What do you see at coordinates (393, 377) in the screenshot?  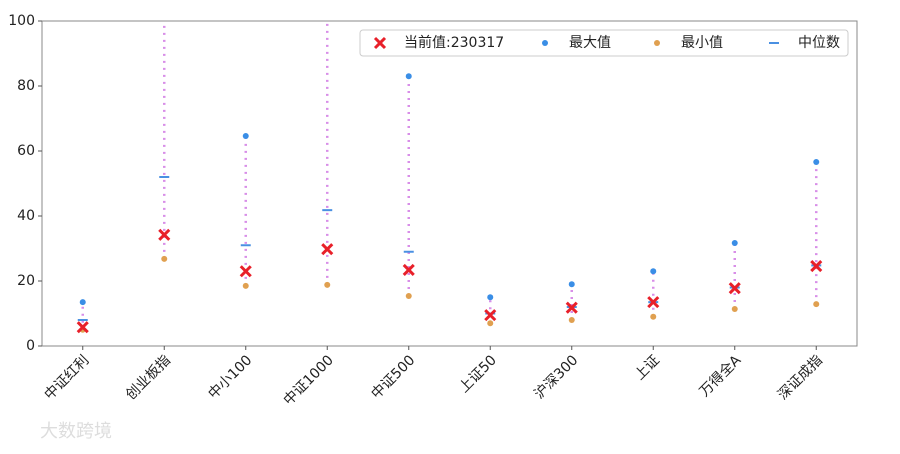 I see `x-tick-label: 中证500` at bounding box center [393, 377].